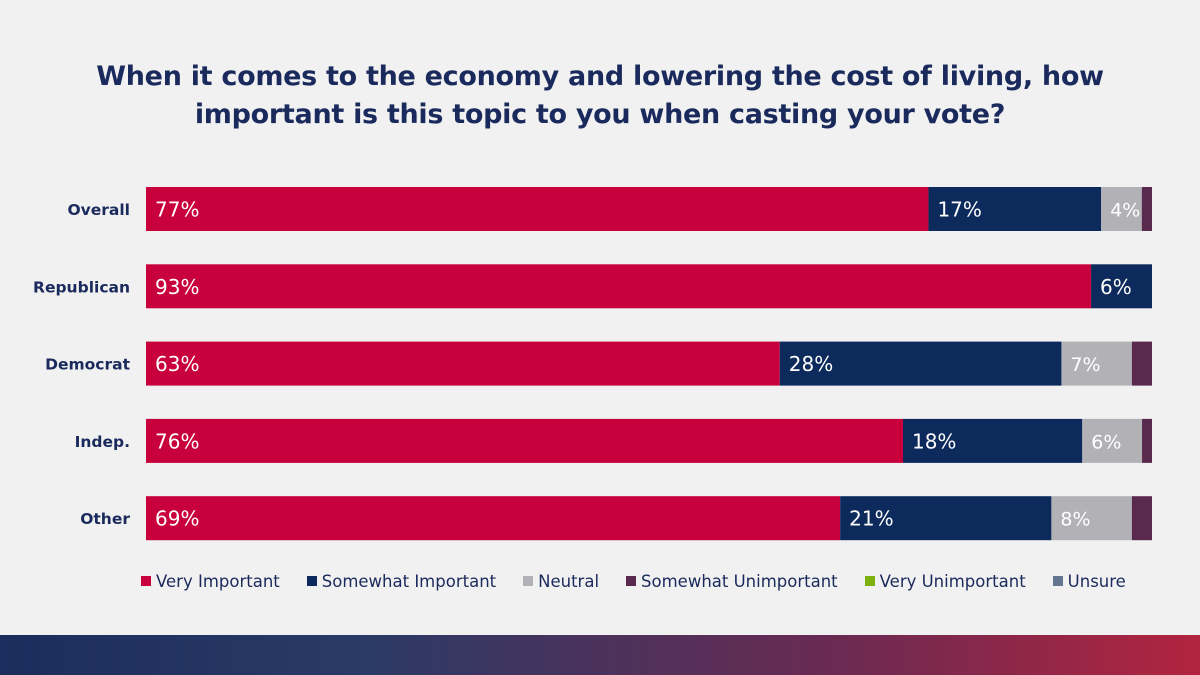  I want to click on bar-segment-overall-very-important, so click(537, 209).